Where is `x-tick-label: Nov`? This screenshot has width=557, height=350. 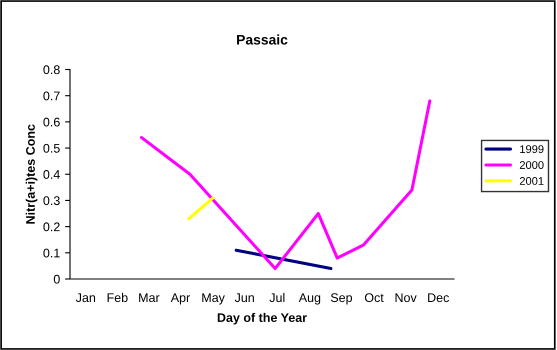 x-tick-label: Nov is located at coordinates (406, 297).